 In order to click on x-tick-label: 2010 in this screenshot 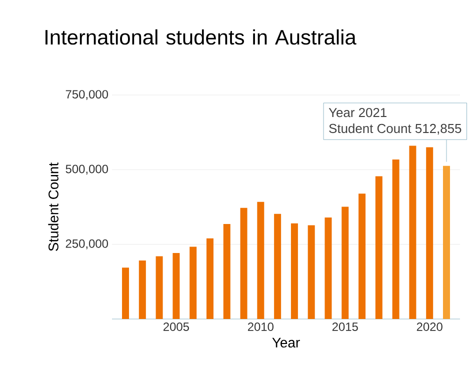, I will do `click(261, 326)`.